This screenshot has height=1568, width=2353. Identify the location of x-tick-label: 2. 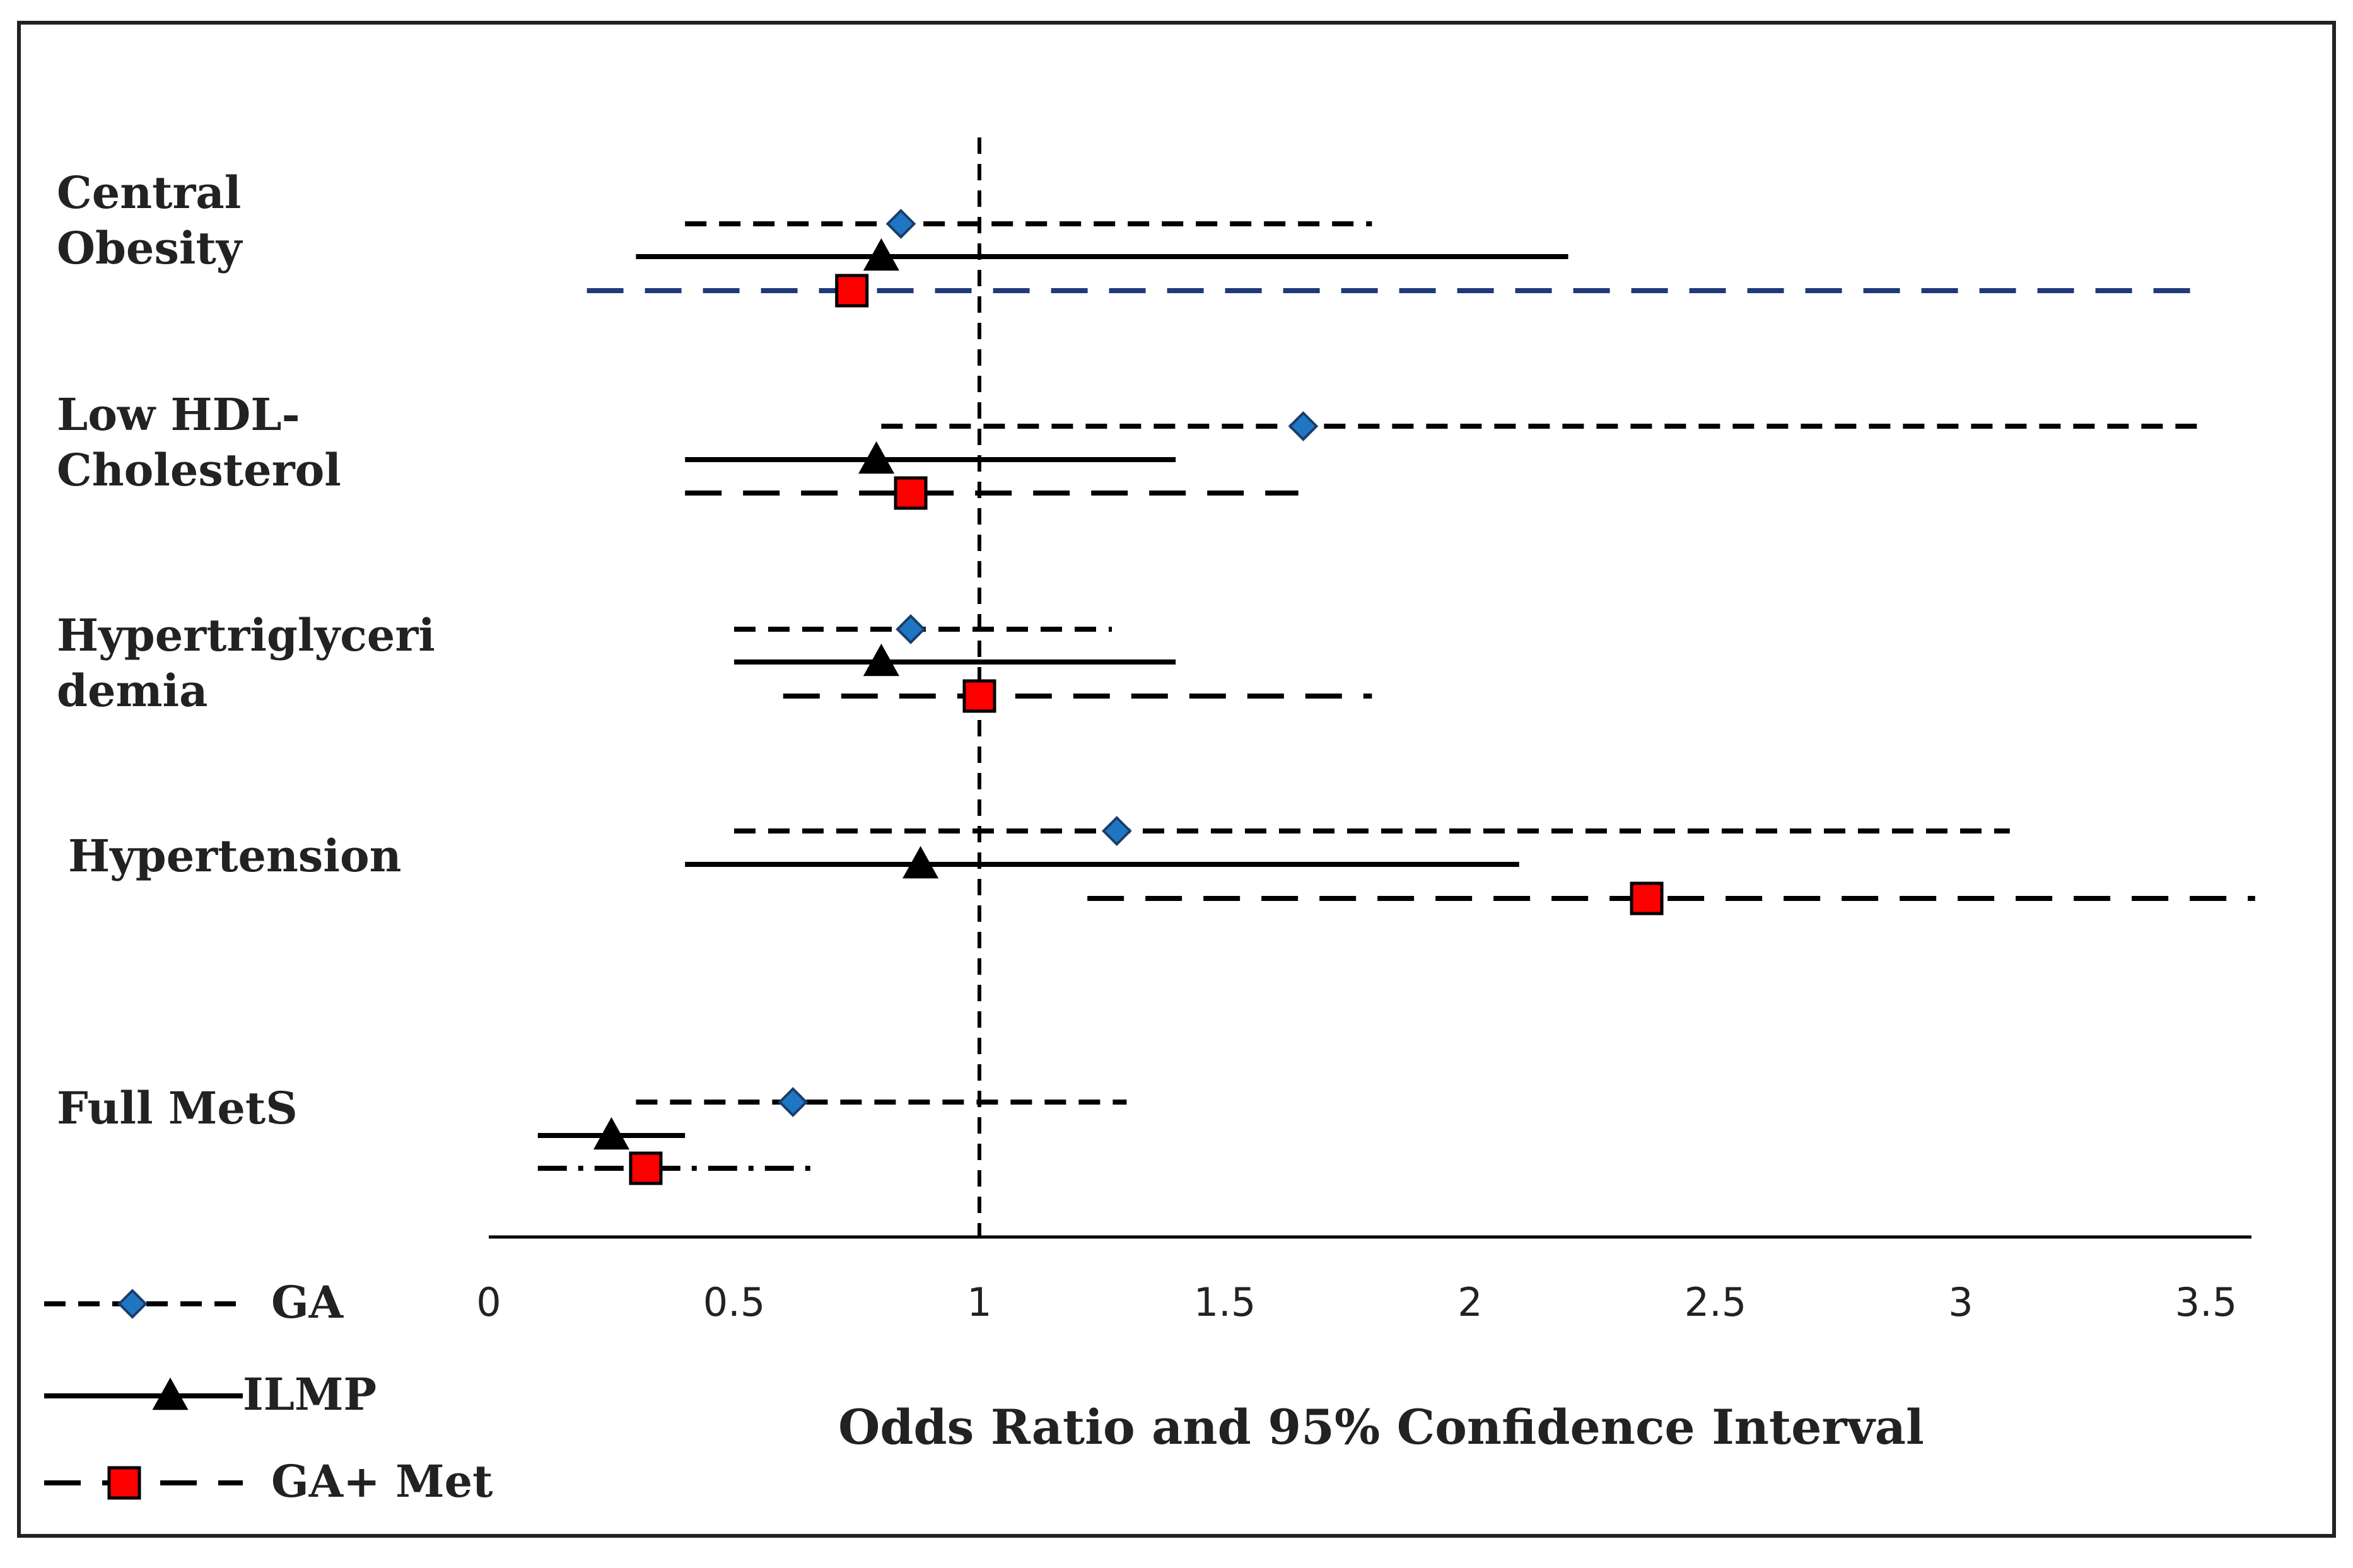
(1469, 1302).